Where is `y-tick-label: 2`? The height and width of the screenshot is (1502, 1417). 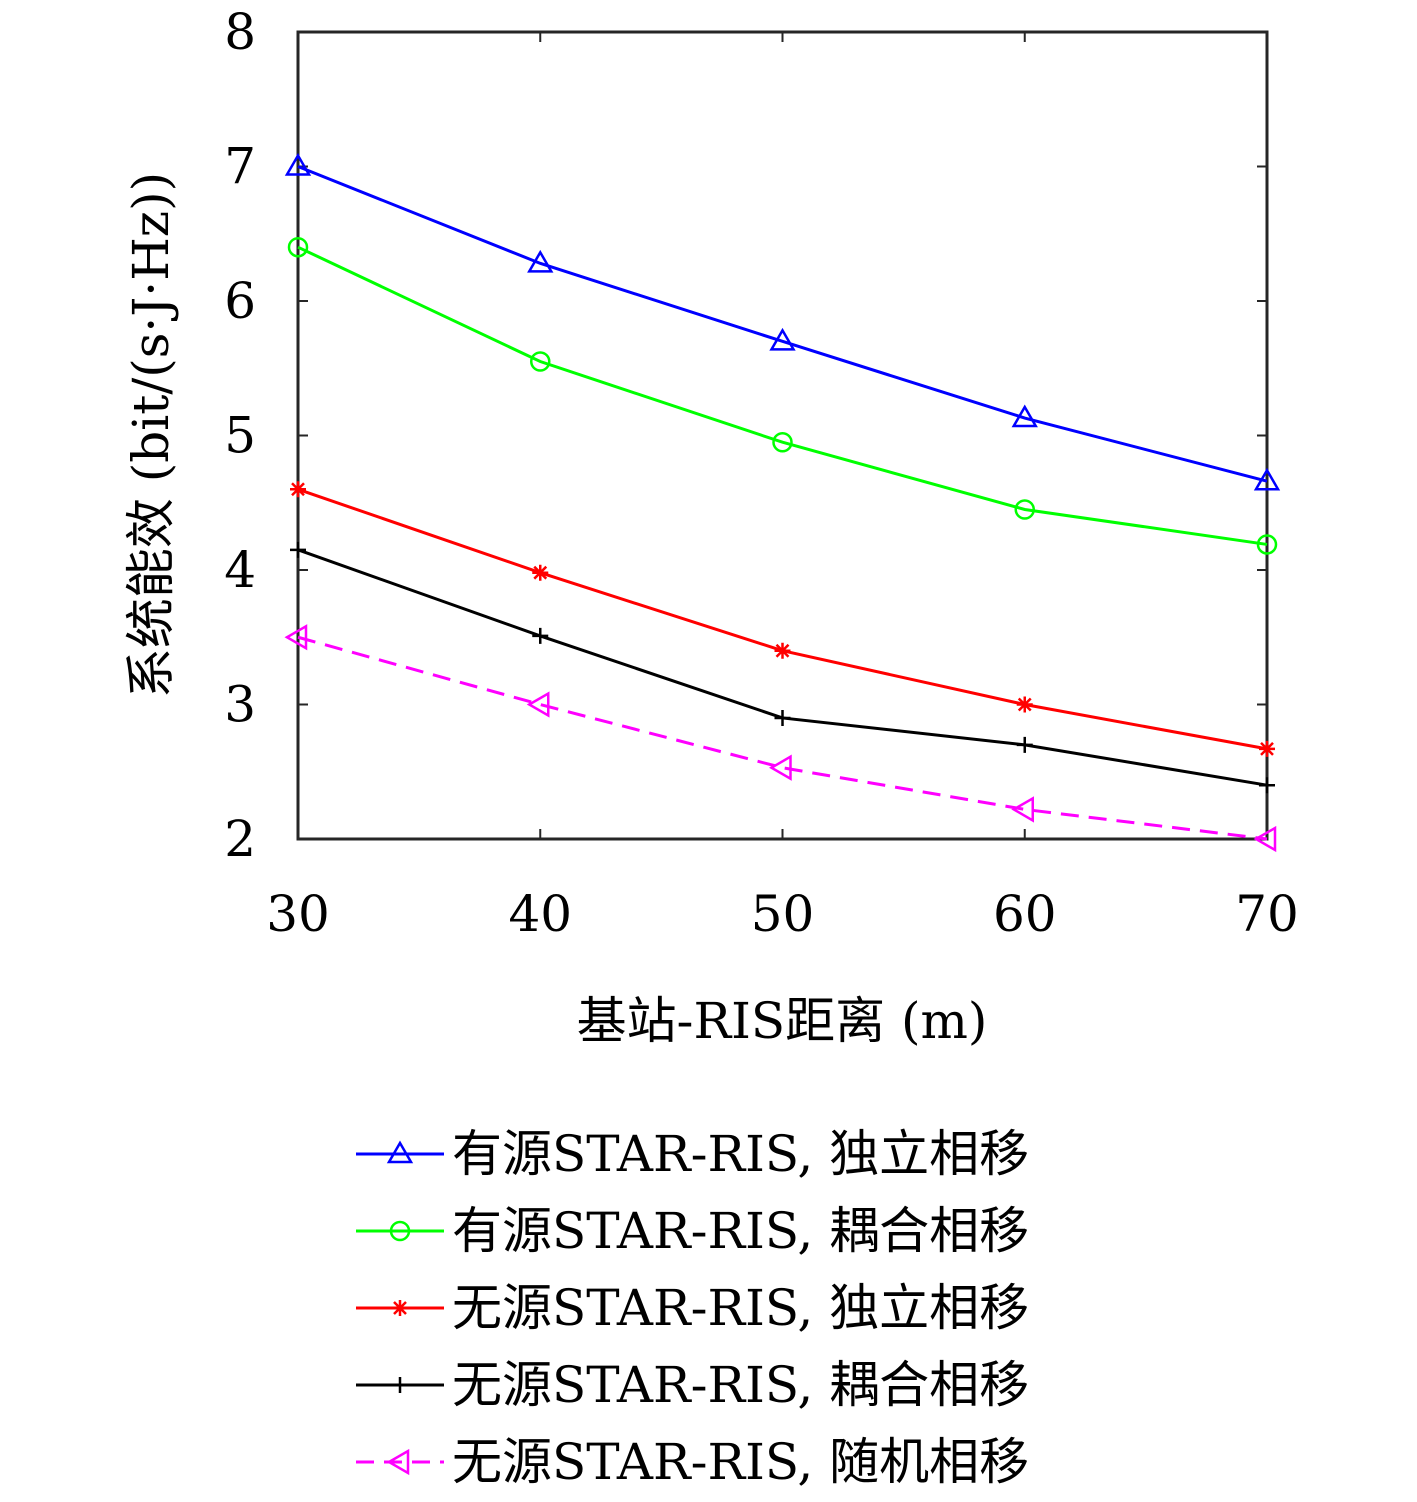 y-tick-label: 2 is located at coordinates (240, 839).